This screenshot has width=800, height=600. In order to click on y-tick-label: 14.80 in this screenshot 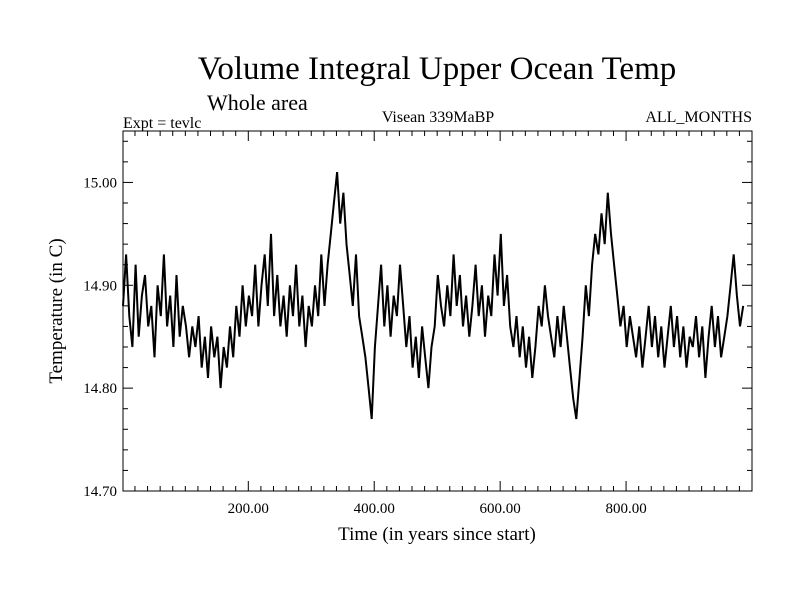, I will do `click(100, 389)`.